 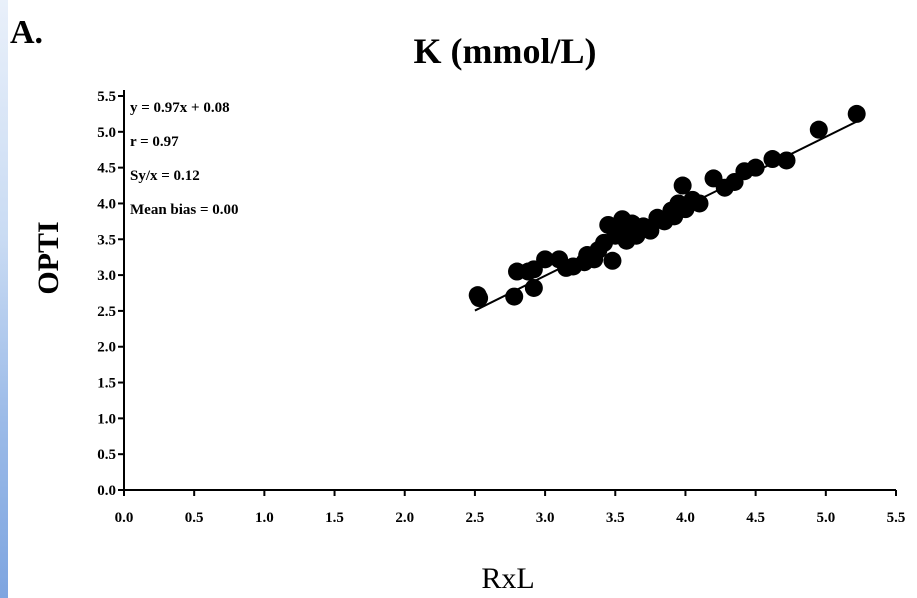 What do you see at coordinates (106, 240) in the screenshot?
I see `y-tick-label: 3.5` at bounding box center [106, 240].